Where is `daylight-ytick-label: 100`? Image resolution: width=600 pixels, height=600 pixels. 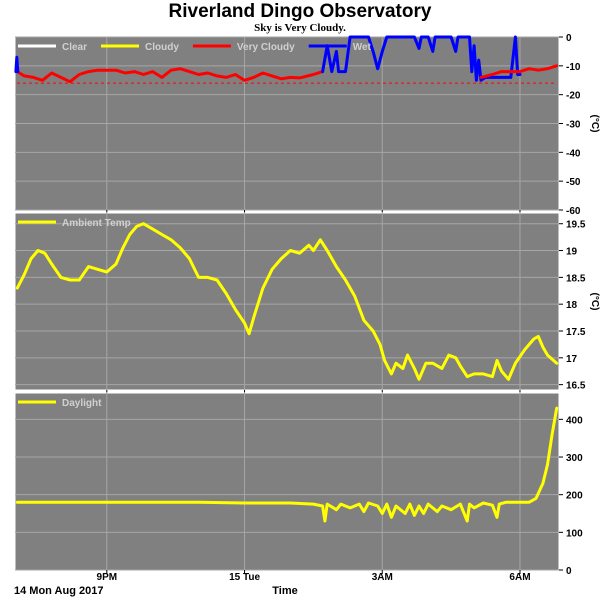 daylight-ytick-label: 100 is located at coordinates (574, 533).